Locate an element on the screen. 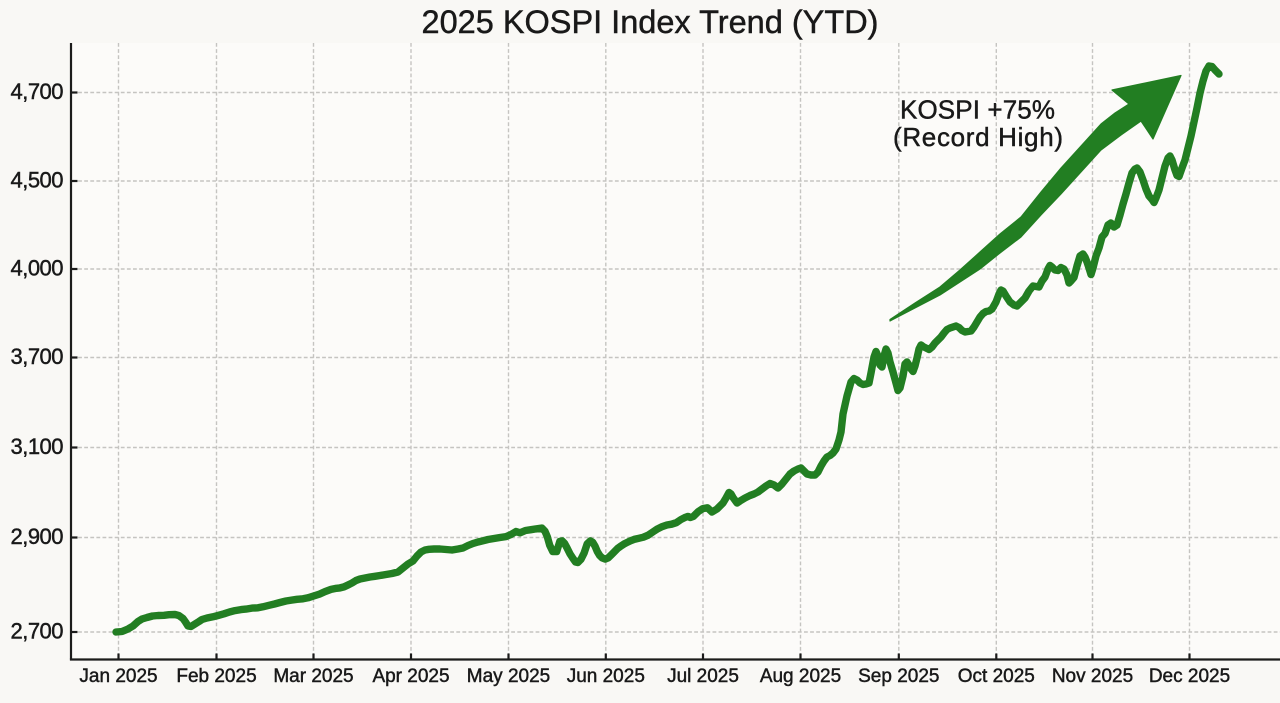  svg-text: 2025 KOSPI Index Trend (YTD) is located at coordinates (650, 22).